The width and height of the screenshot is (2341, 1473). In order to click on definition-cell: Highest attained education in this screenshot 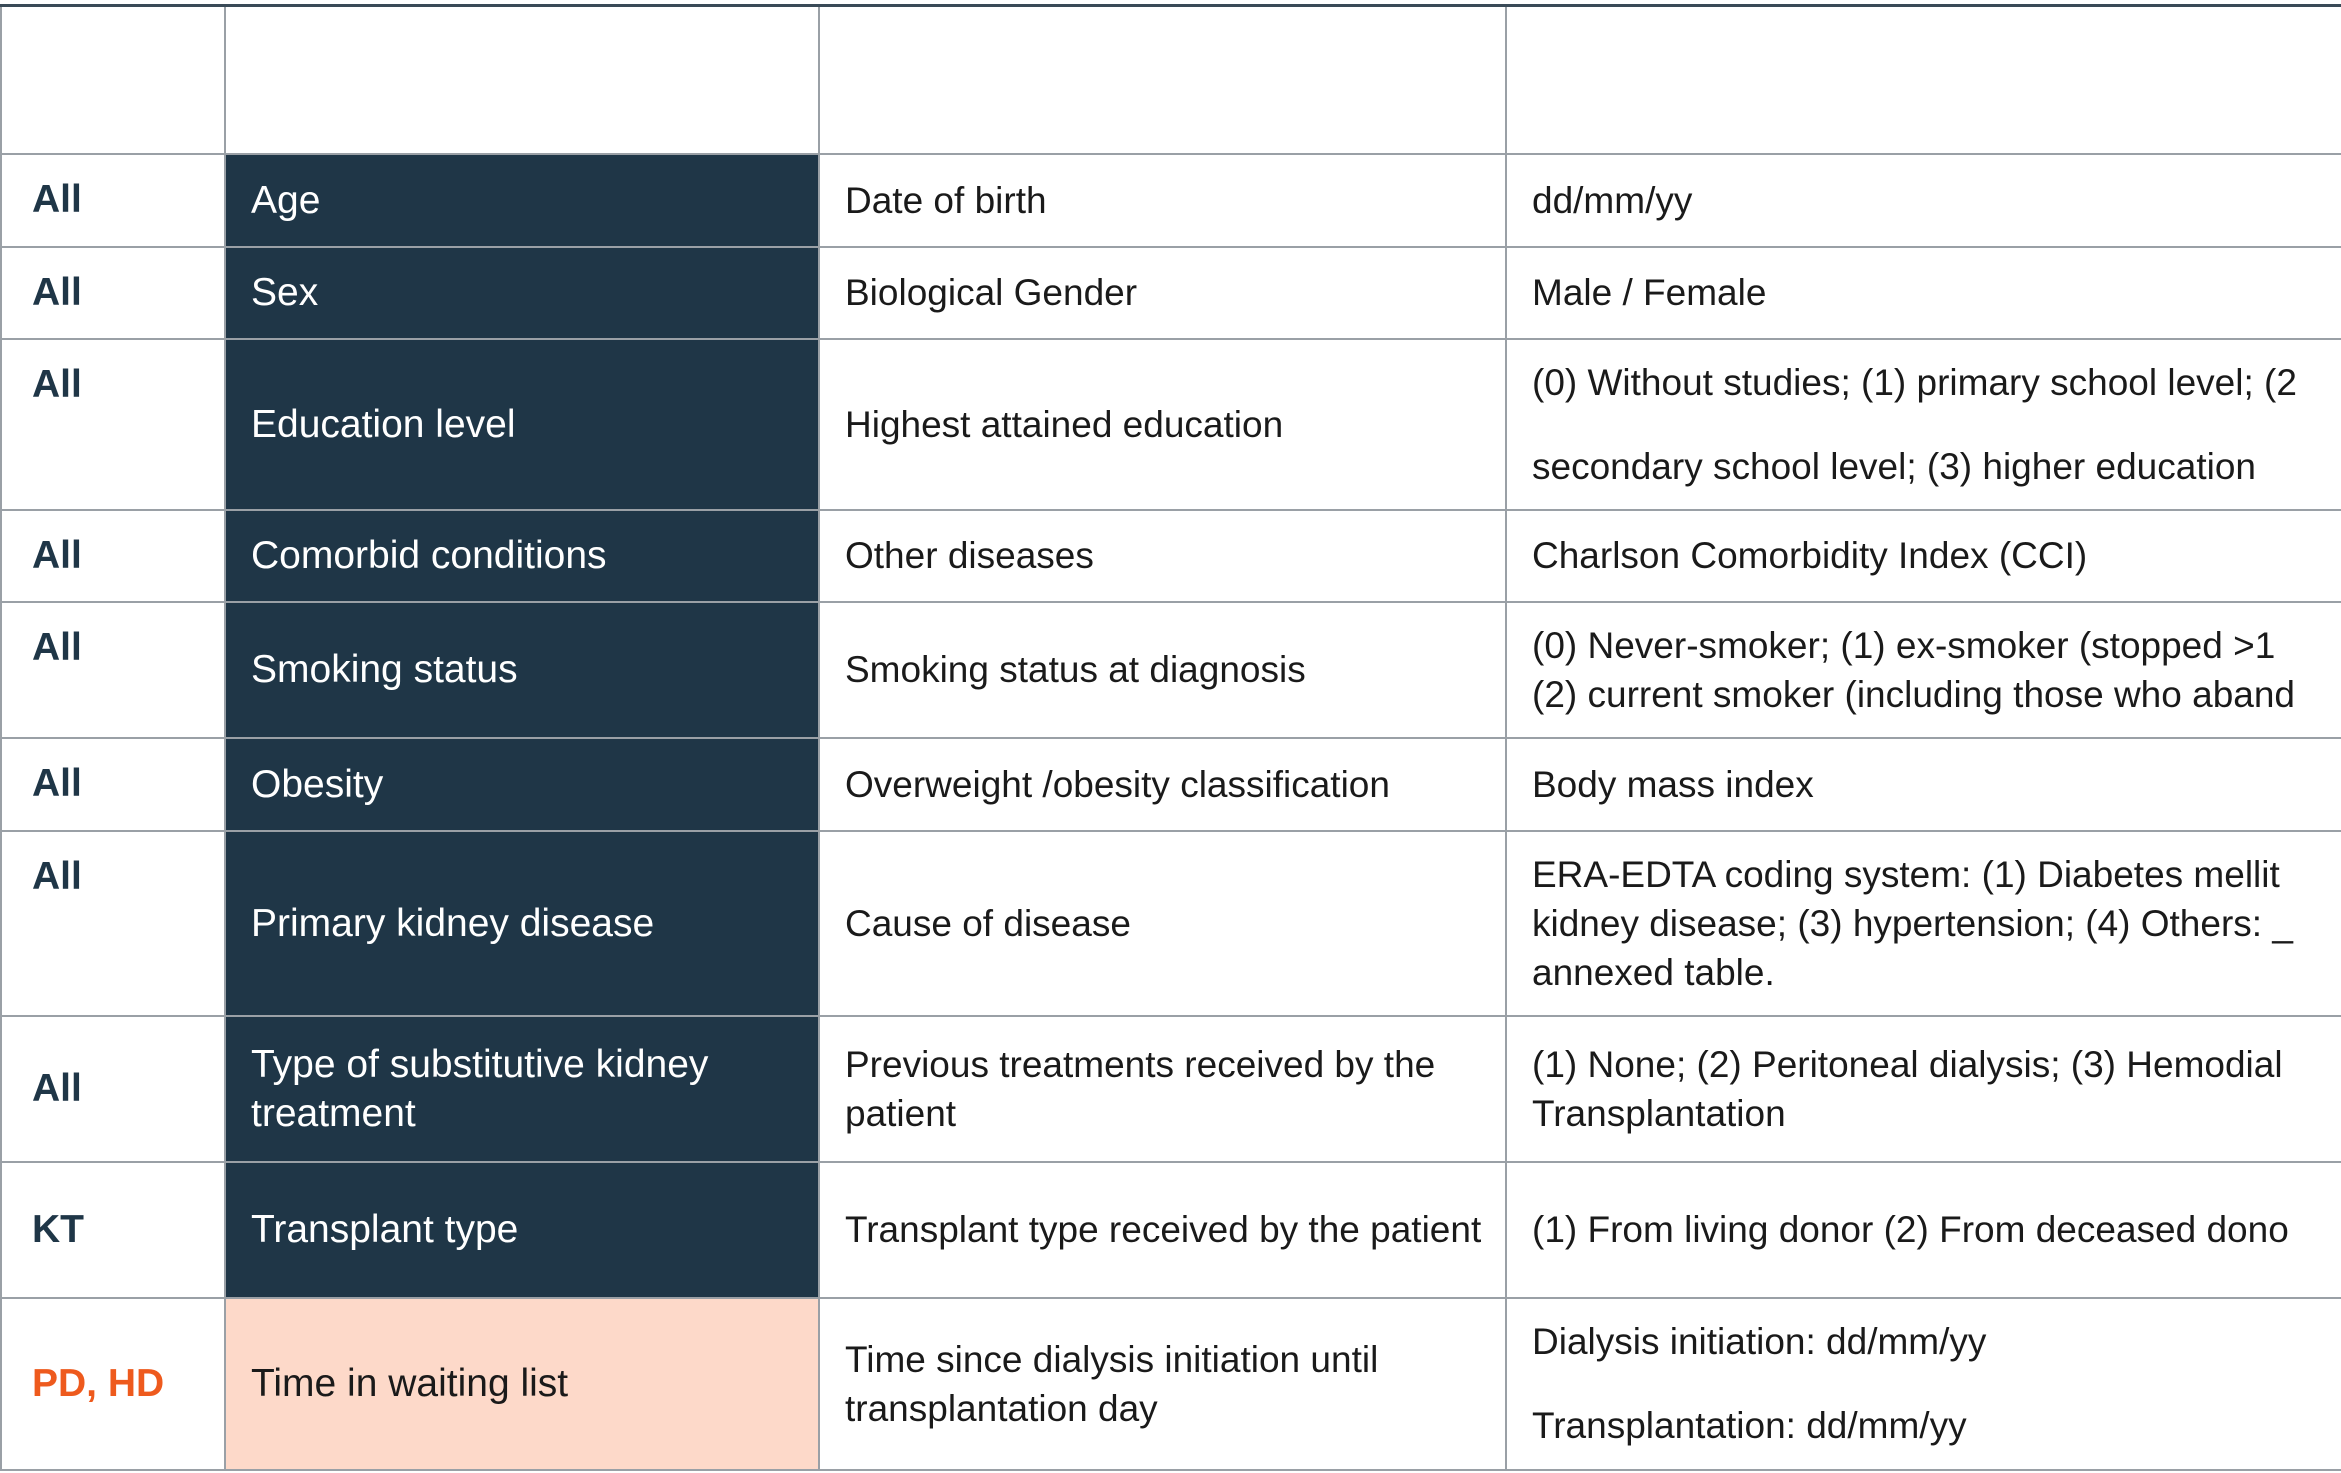, I will do `click(1162, 424)`.